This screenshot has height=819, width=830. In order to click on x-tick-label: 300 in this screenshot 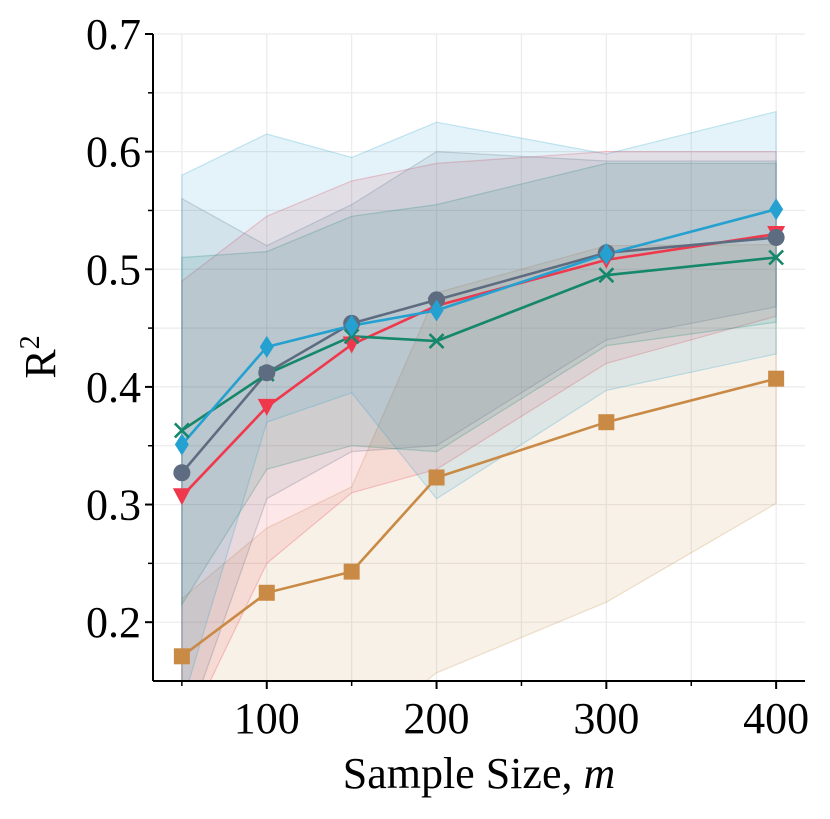, I will do `click(606, 718)`.